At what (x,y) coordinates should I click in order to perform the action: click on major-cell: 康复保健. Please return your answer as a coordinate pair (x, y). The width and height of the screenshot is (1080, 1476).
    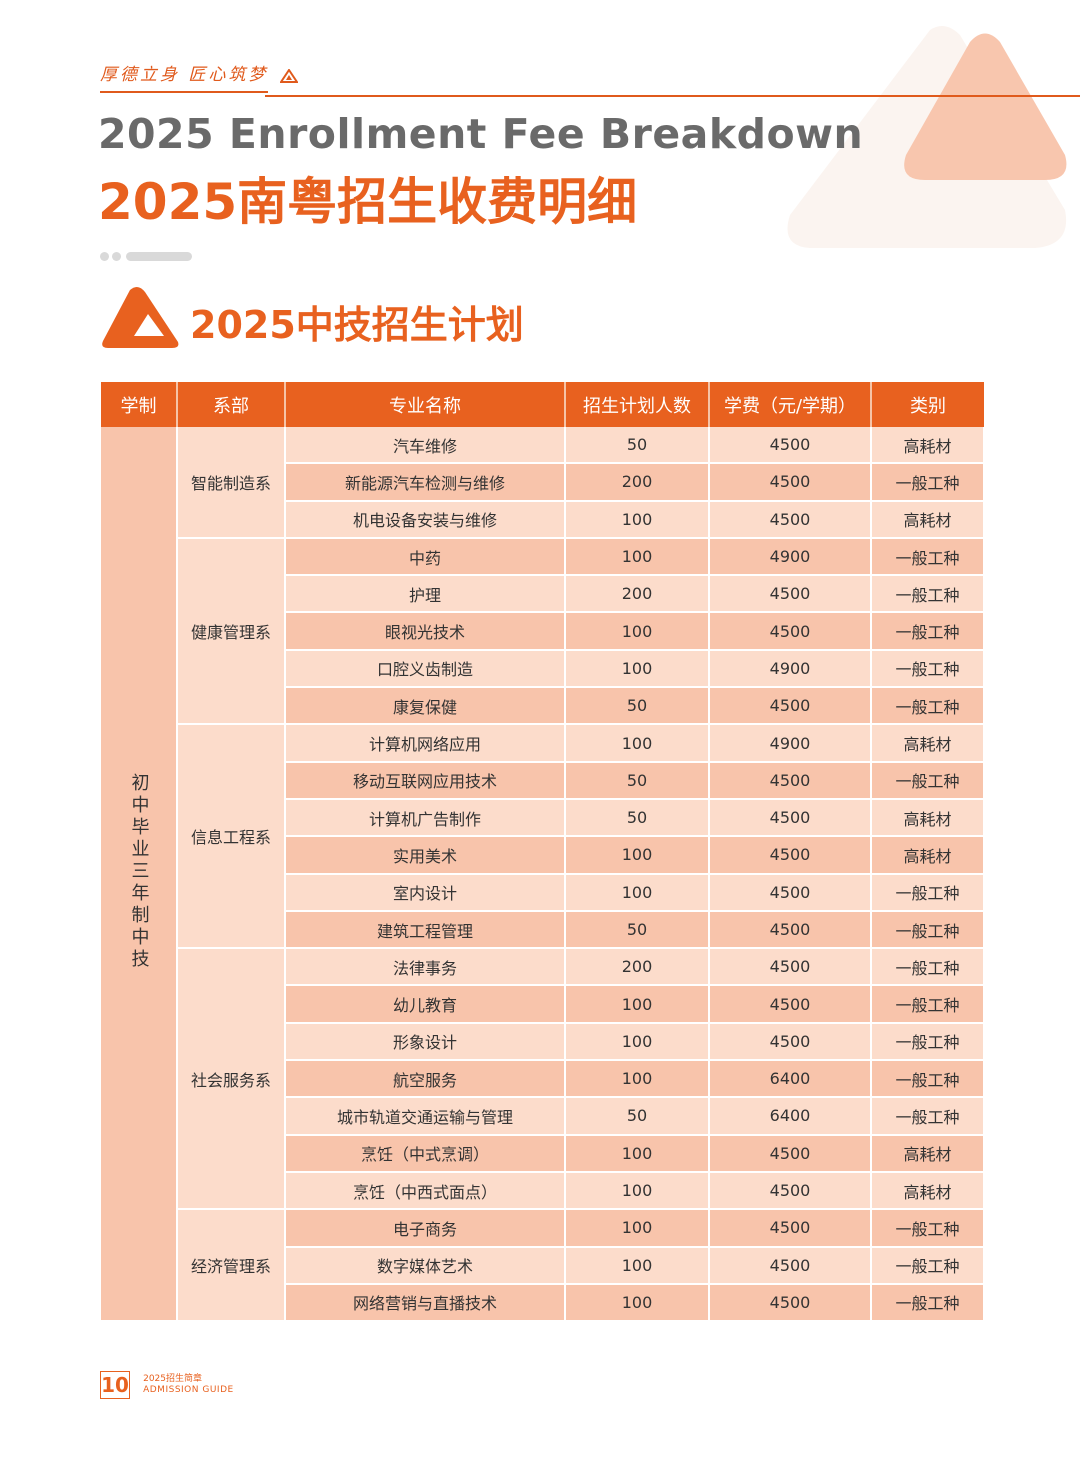
    Looking at the image, I should click on (425, 706).